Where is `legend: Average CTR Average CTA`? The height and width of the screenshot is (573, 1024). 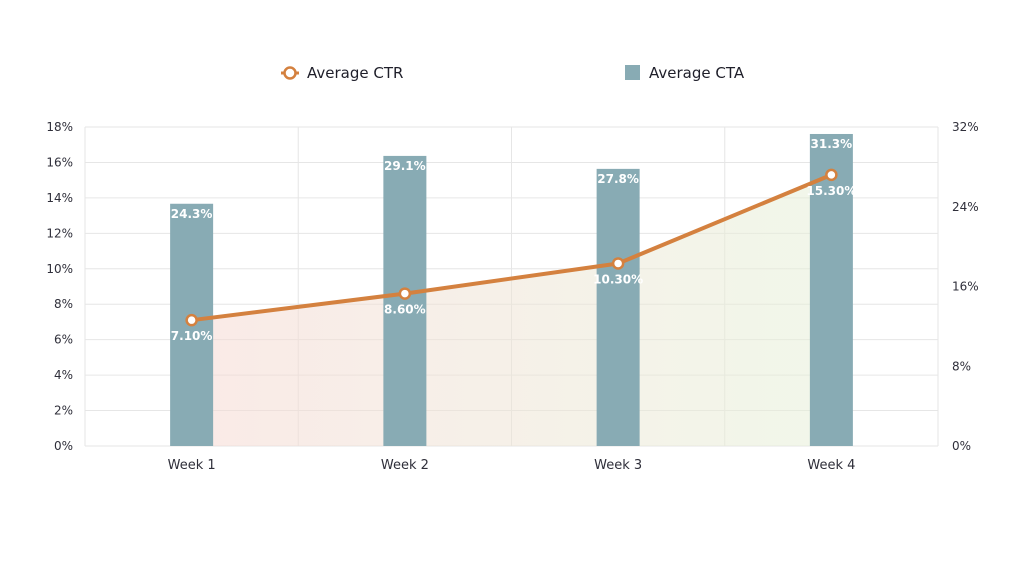
legend: Average CTR Average CTA is located at coordinates (513, 73).